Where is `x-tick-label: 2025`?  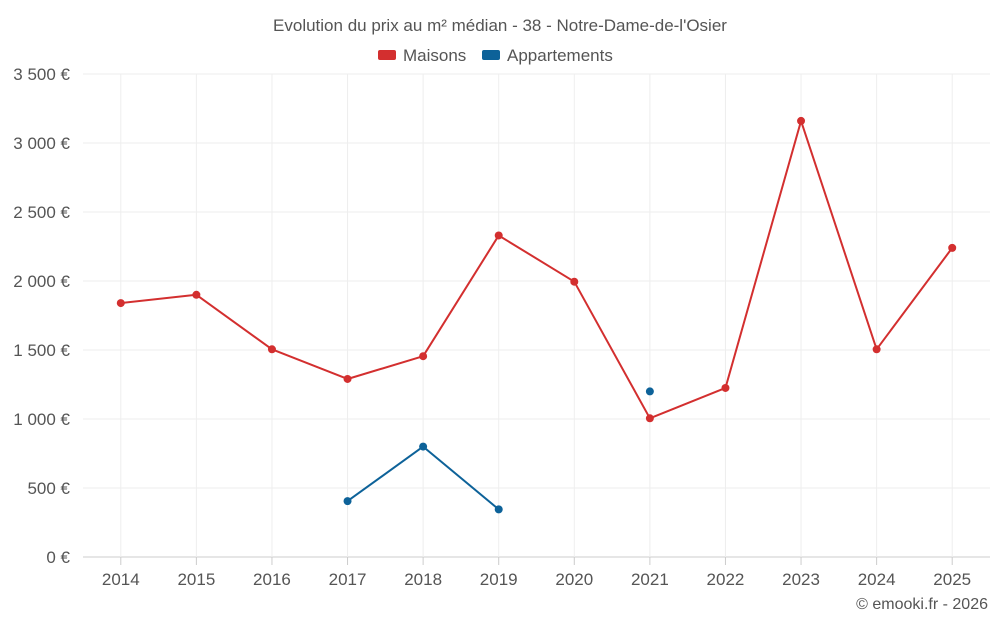
x-tick-label: 2025 is located at coordinates (952, 579).